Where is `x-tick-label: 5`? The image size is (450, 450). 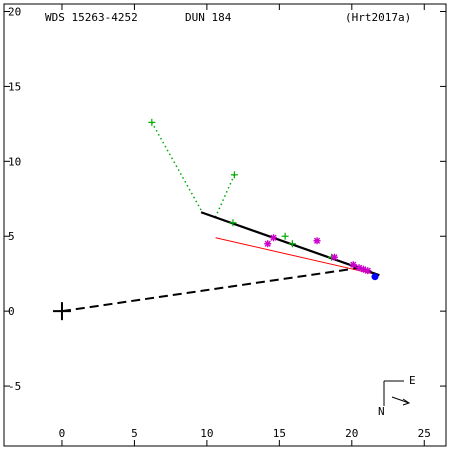
x-tick-label: 5 is located at coordinates (134, 433).